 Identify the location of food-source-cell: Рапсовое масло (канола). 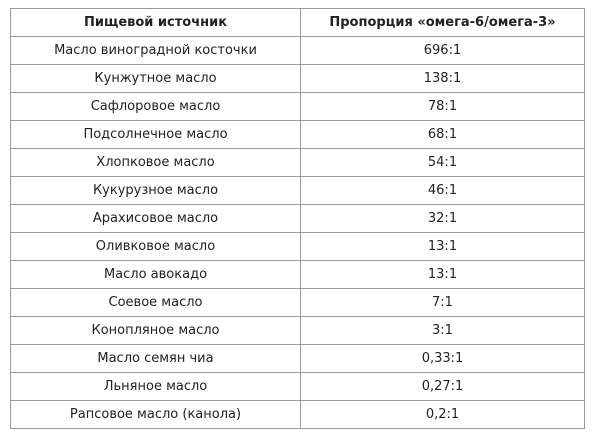
(155, 414).